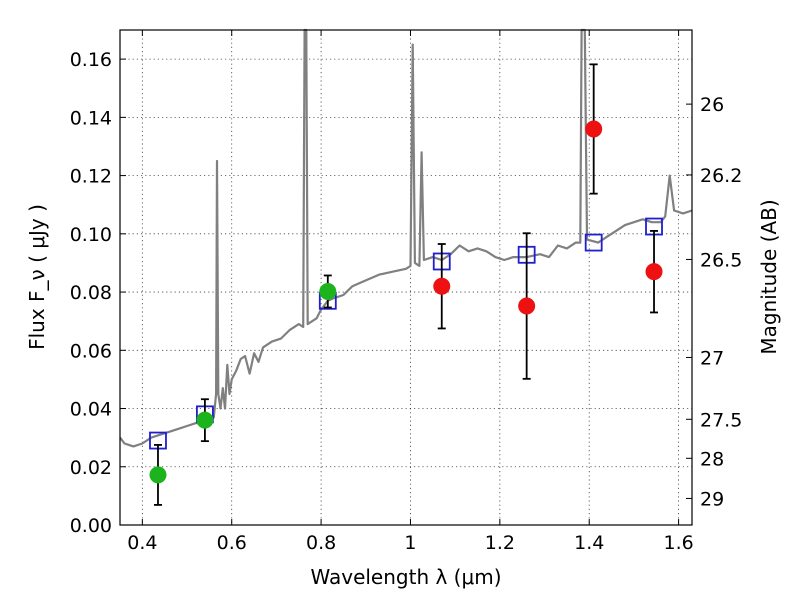 The width and height of the screenshot is (800, 600). What do you see at coordinates (91, 468) in the screenshot?
I see `y-tick-label: 0.02` at bounding box center [91, 468].